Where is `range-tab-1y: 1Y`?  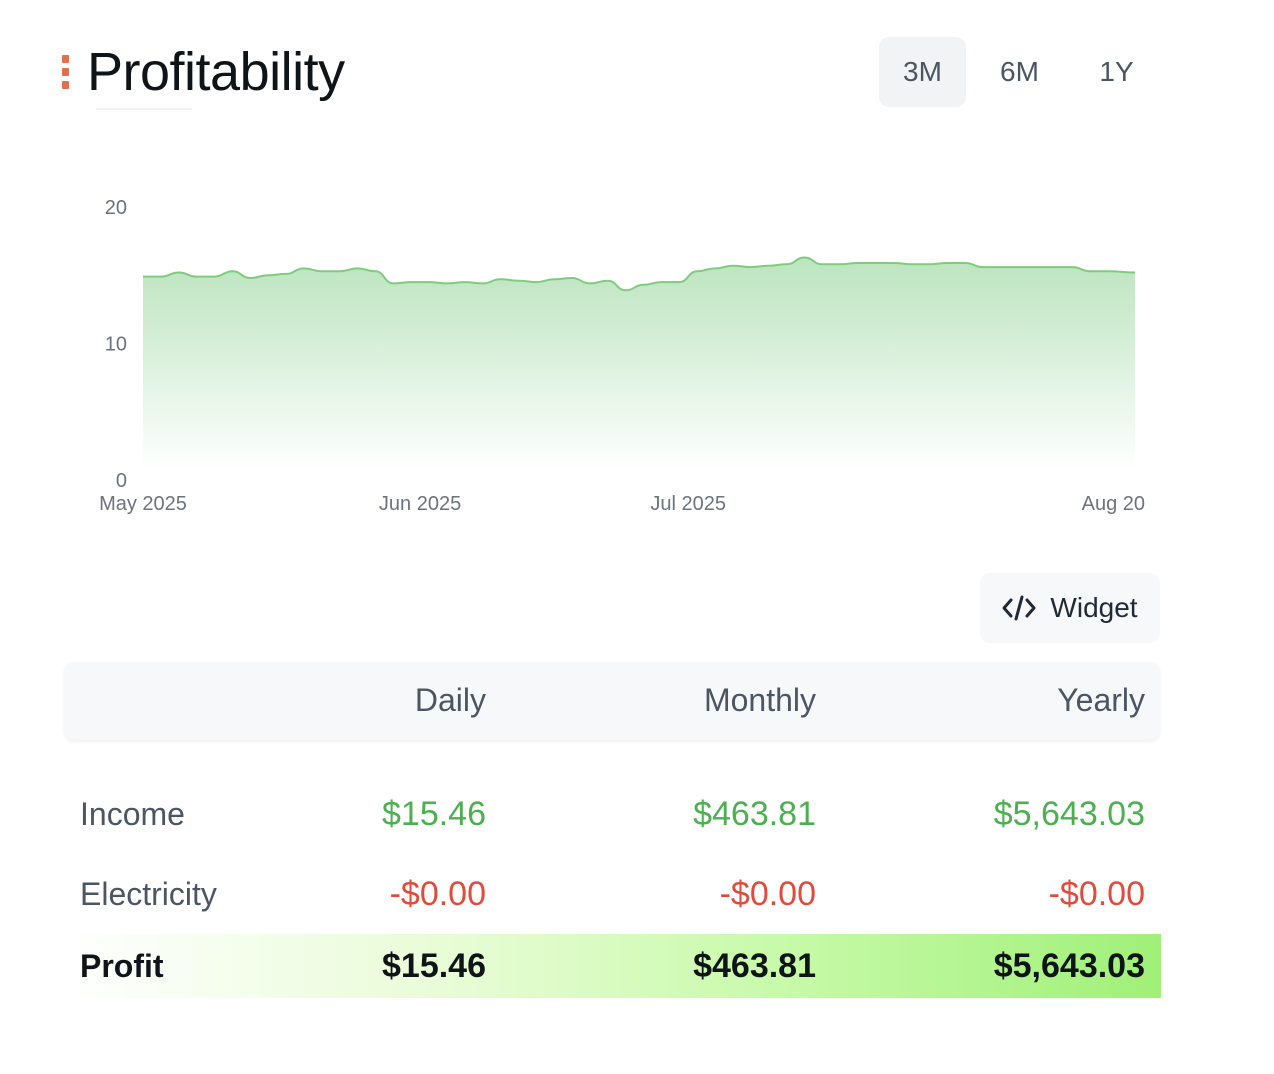 range-tab-1y: 1Y is located at coordinates (1116, 71).